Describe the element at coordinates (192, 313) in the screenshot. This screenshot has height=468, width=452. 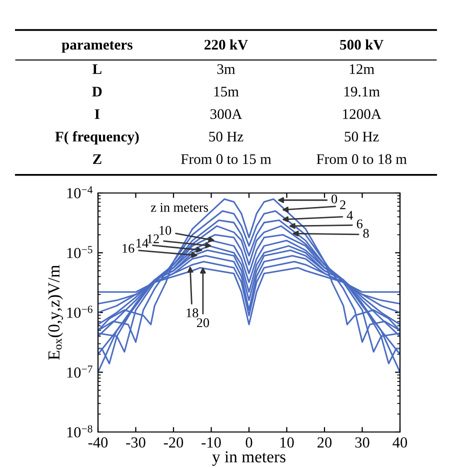
I see `annotation: 18` at that location.